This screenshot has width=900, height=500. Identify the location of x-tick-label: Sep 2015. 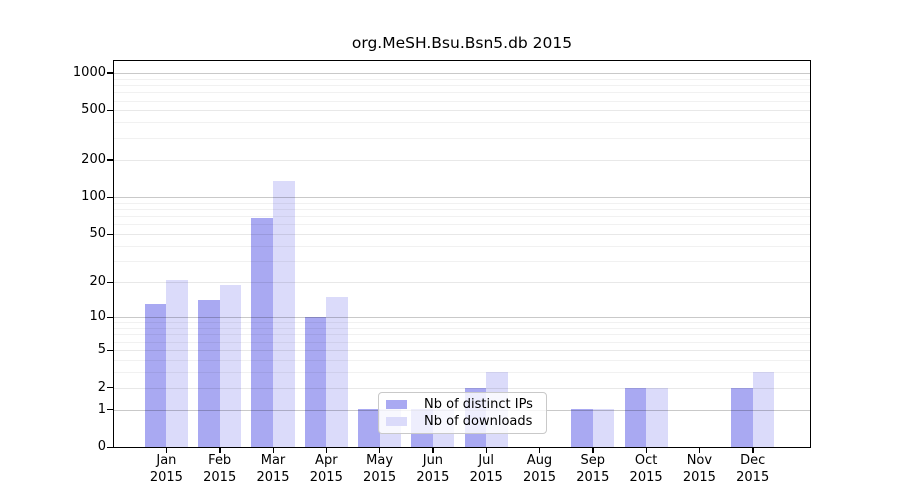
(593, 469).